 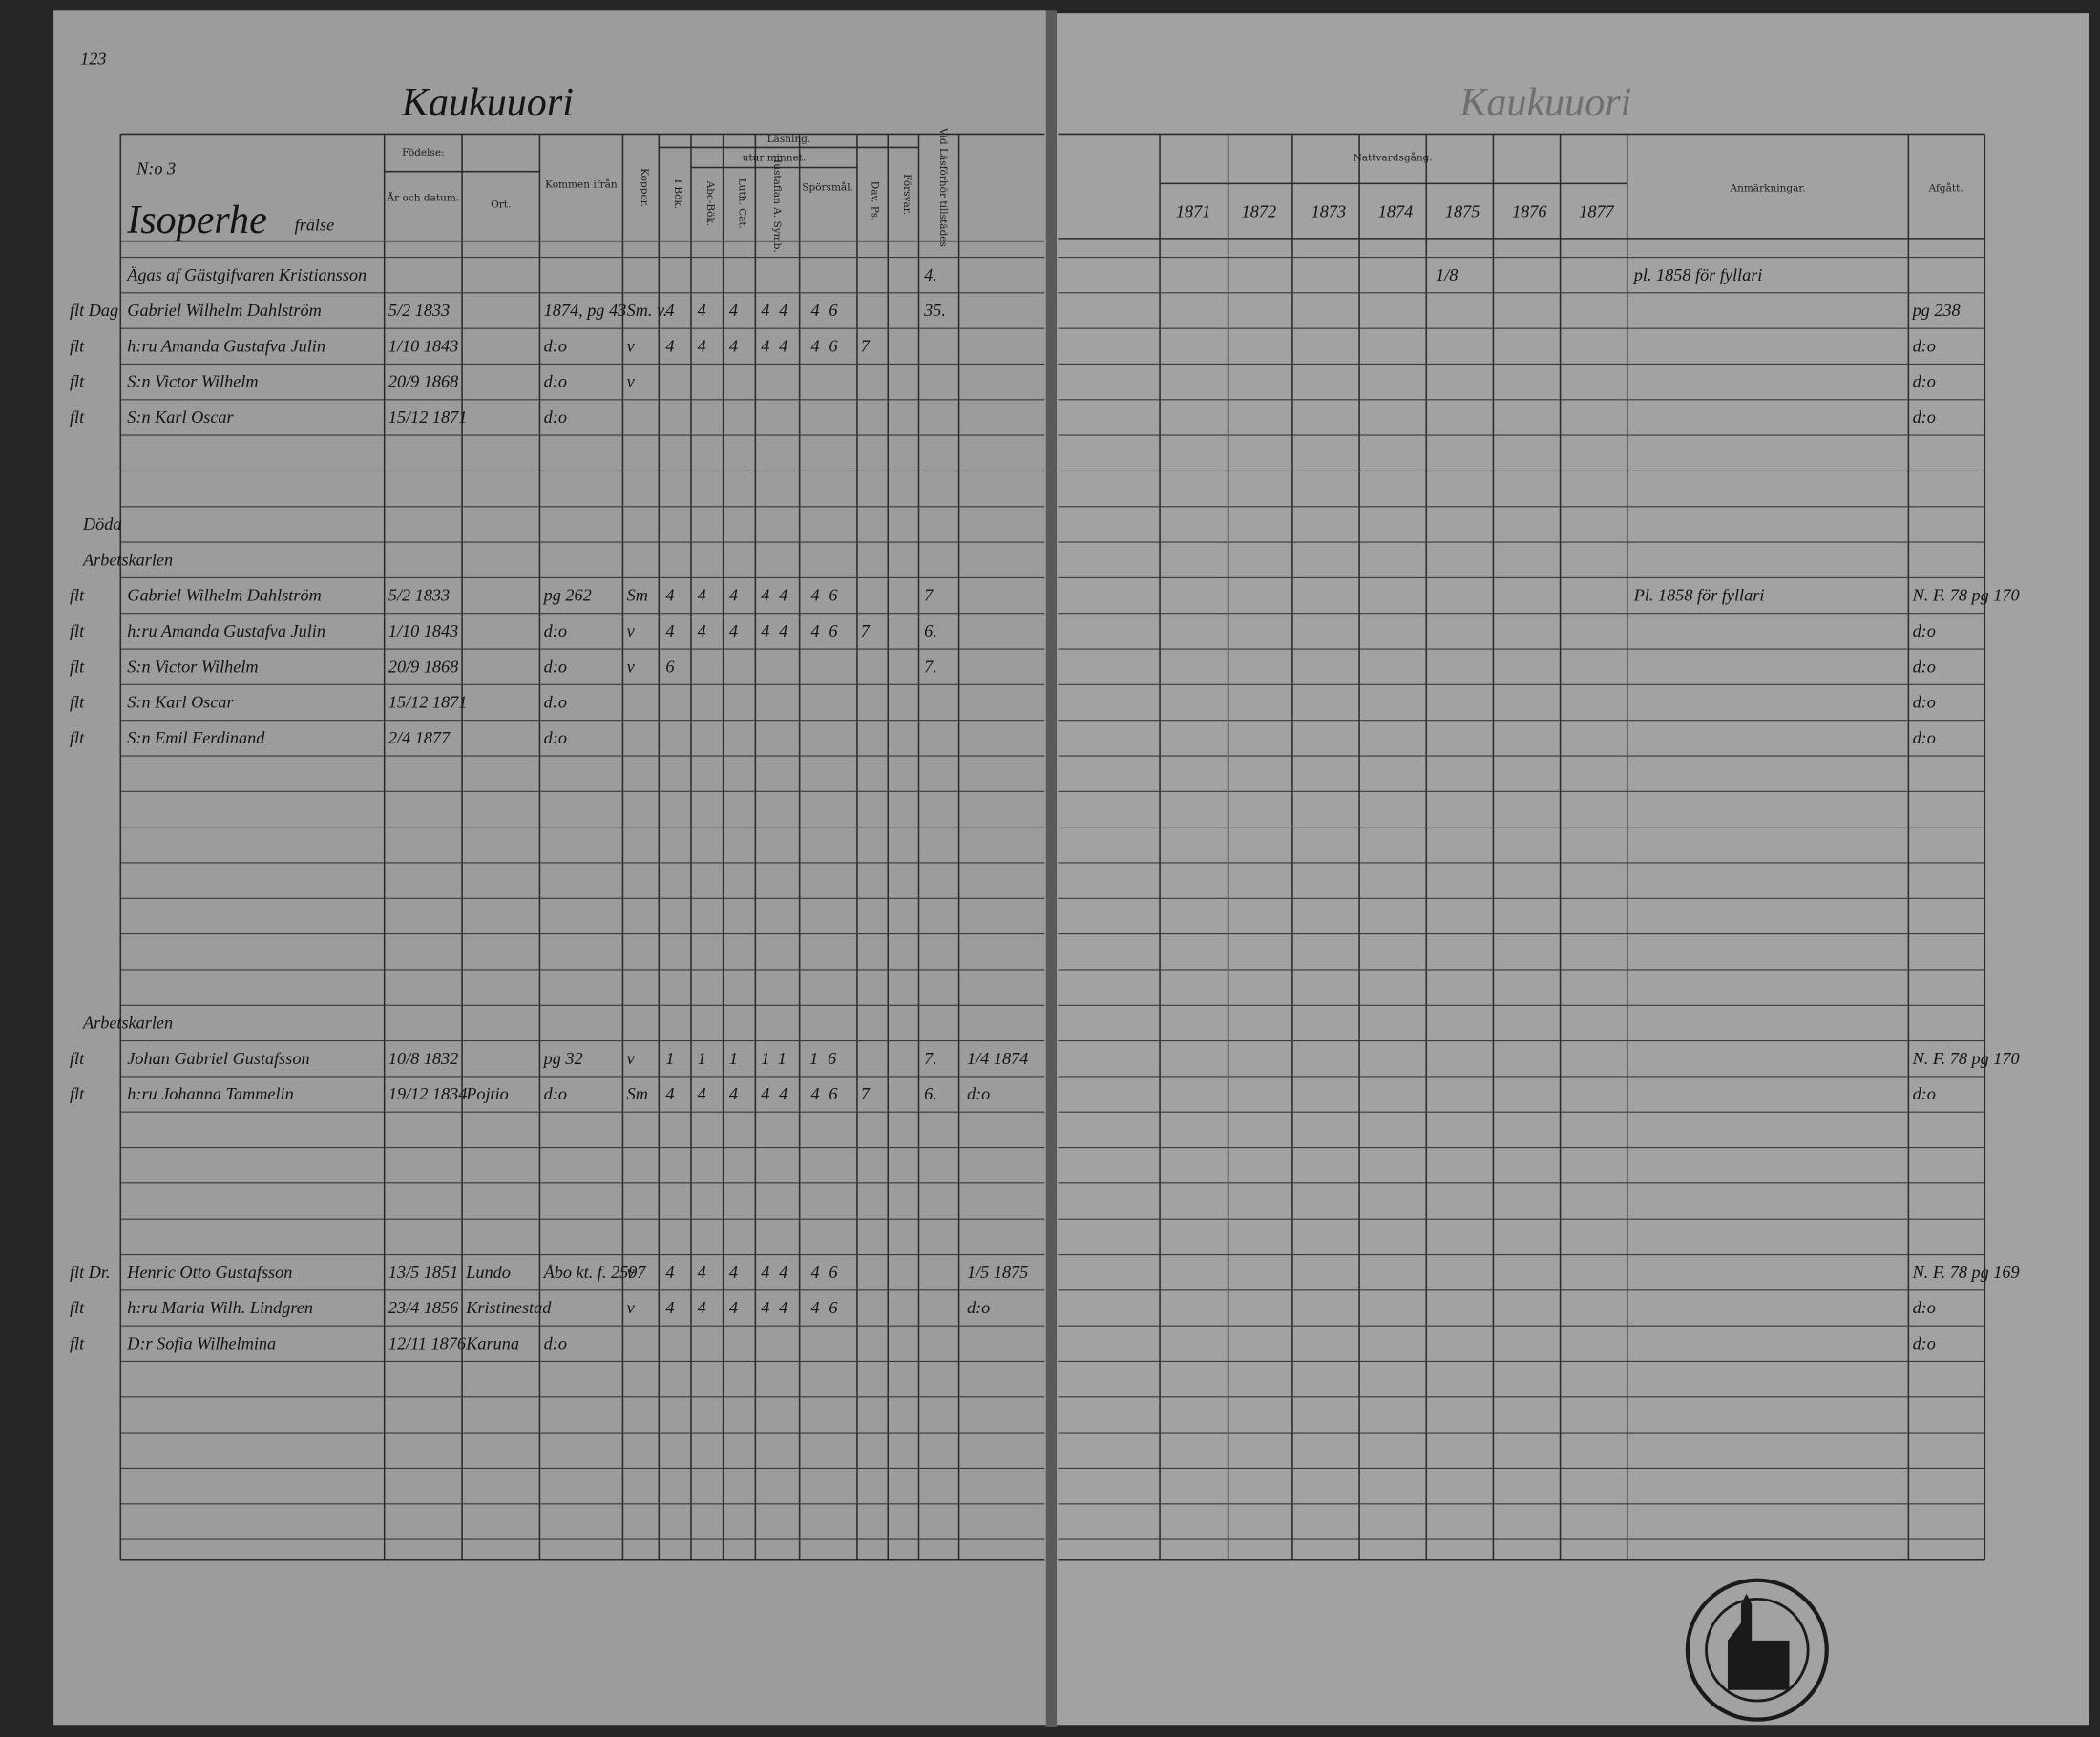 I want to click on year-header: 1876, so click(x=1530, y=210).